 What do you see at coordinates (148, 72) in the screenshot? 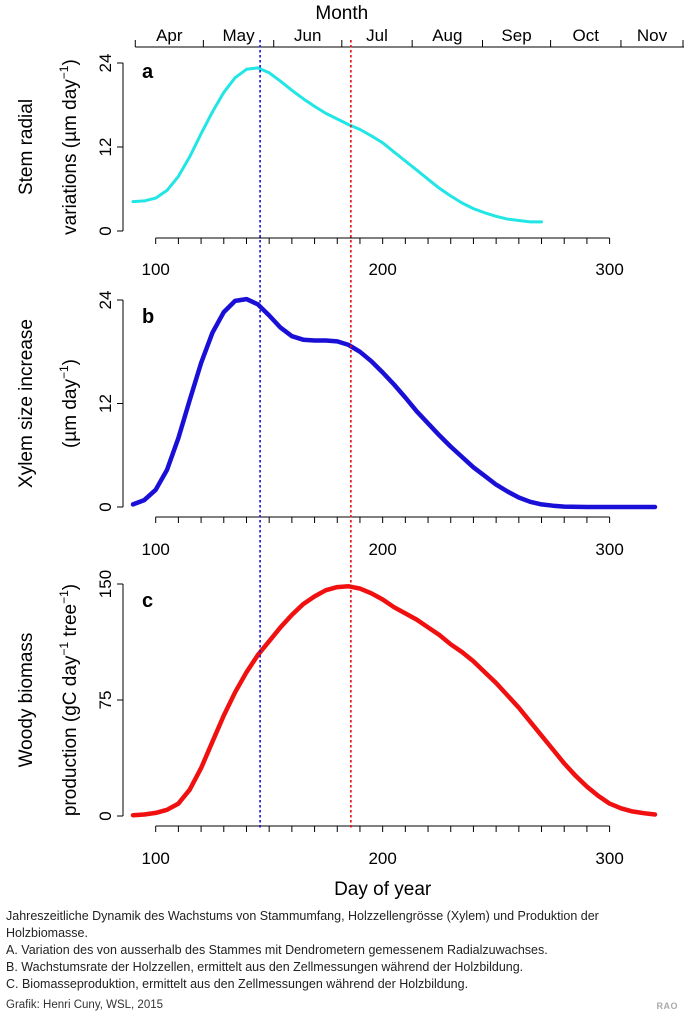
I see `panel-letter: a` at bounding box center [148, 72].